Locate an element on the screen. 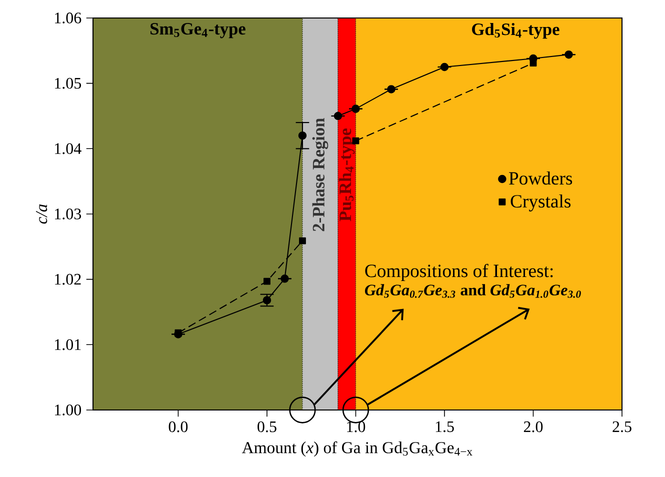 The width and height of the screenshot is (665, 477). text: Gd$_{5}$Ga$_{0.7}$Ge$_{3.3}$ and Gd$_{5}$Ga$_{1.0}$Ge$_{3.0}$ is located at coordinates (472, 291).